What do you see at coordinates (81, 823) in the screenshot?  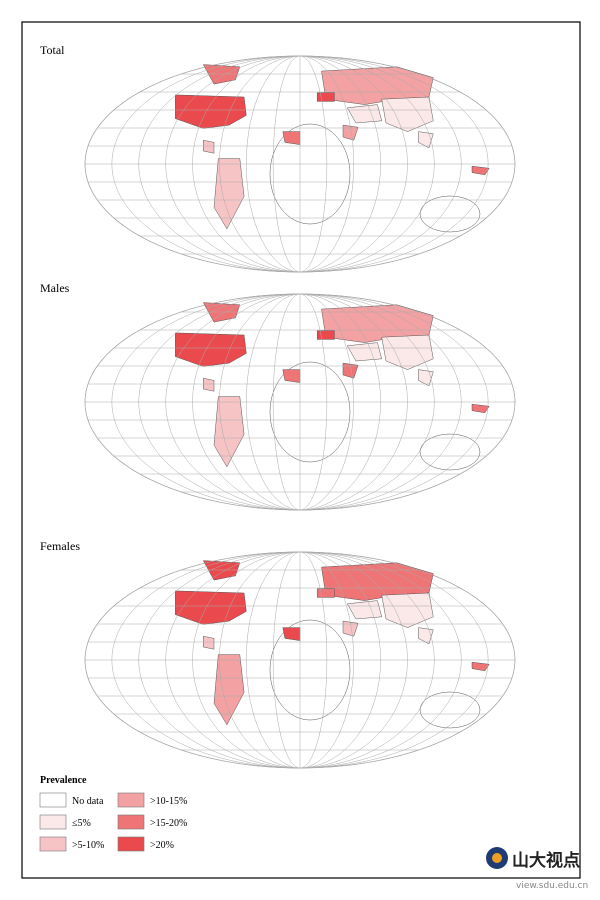 I see `legend-label: ≤5%` at bounding box center [81, 823].